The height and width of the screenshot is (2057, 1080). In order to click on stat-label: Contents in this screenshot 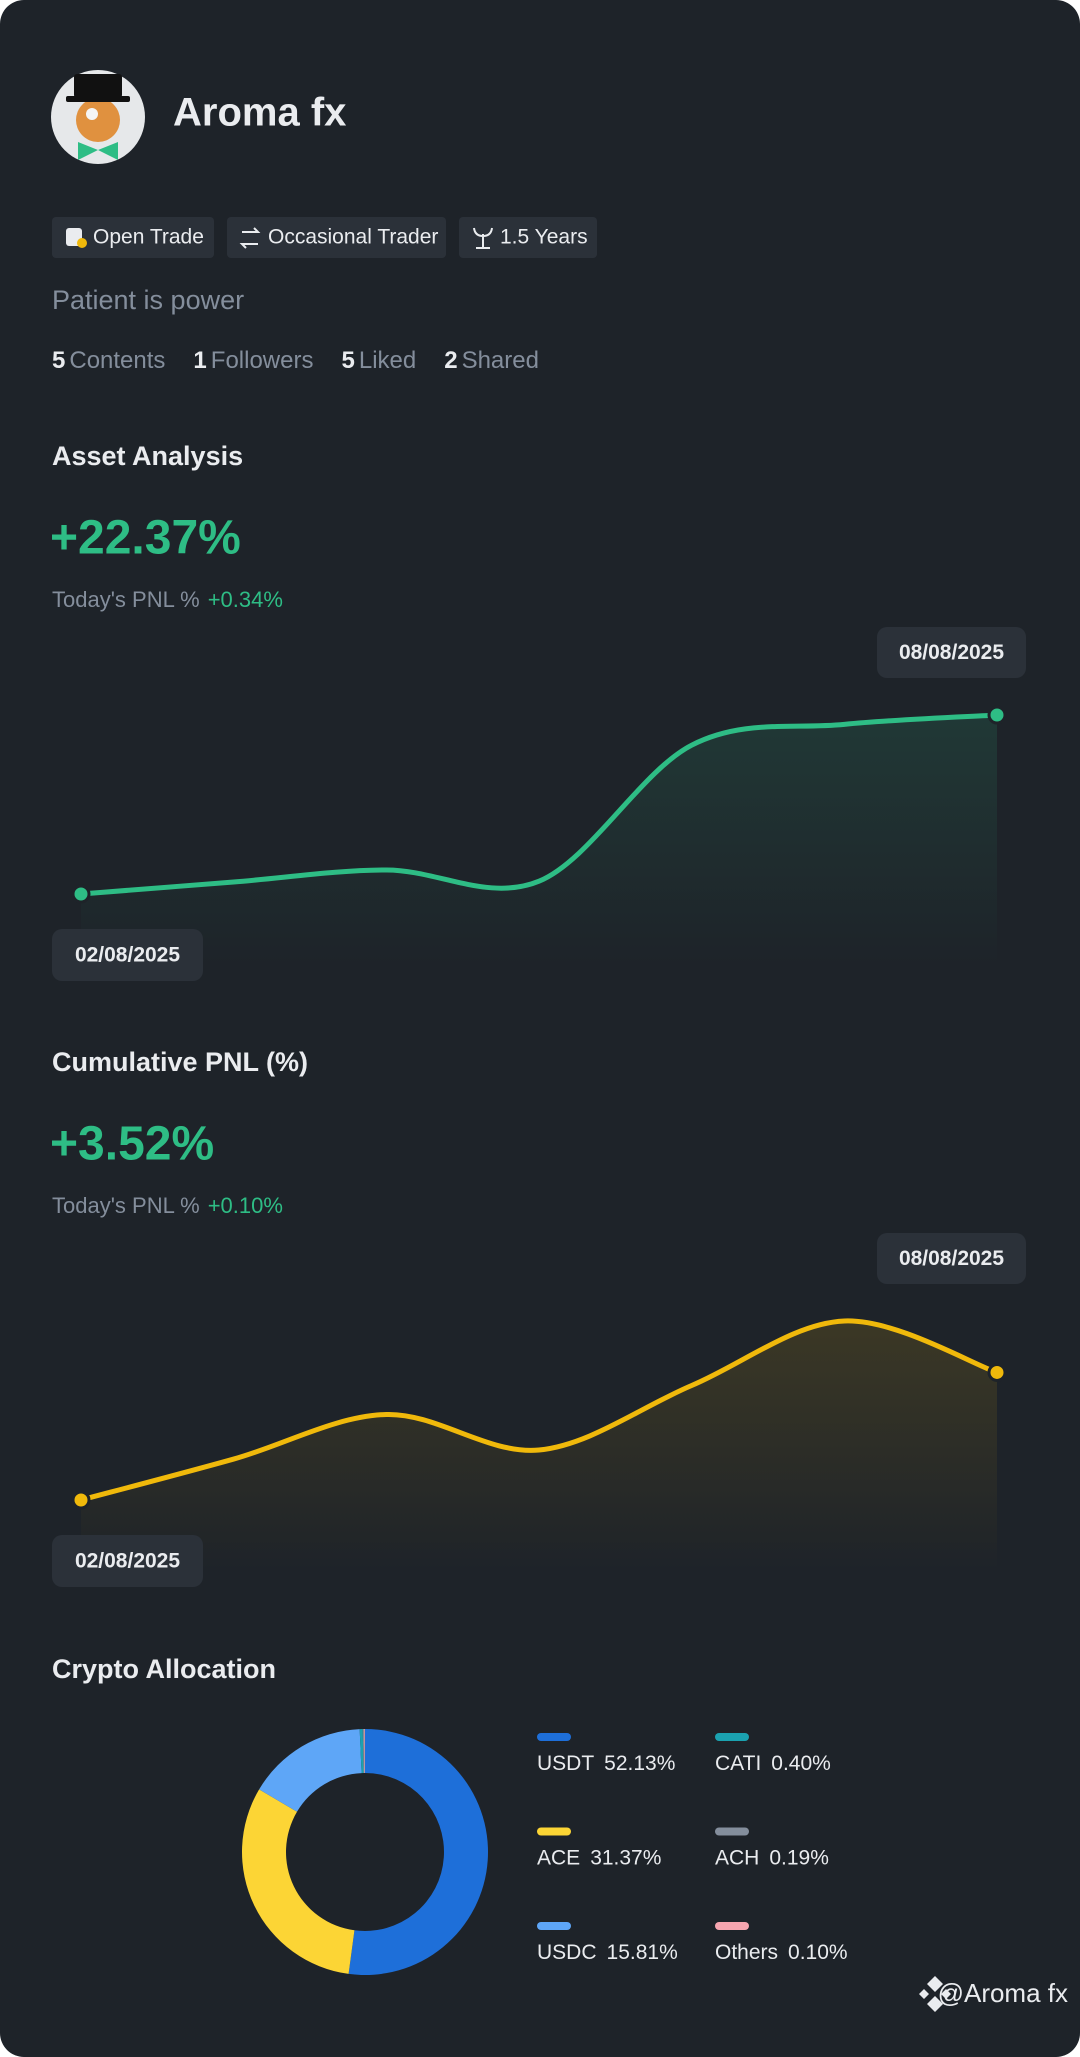, I will do `click(117, 360)`.